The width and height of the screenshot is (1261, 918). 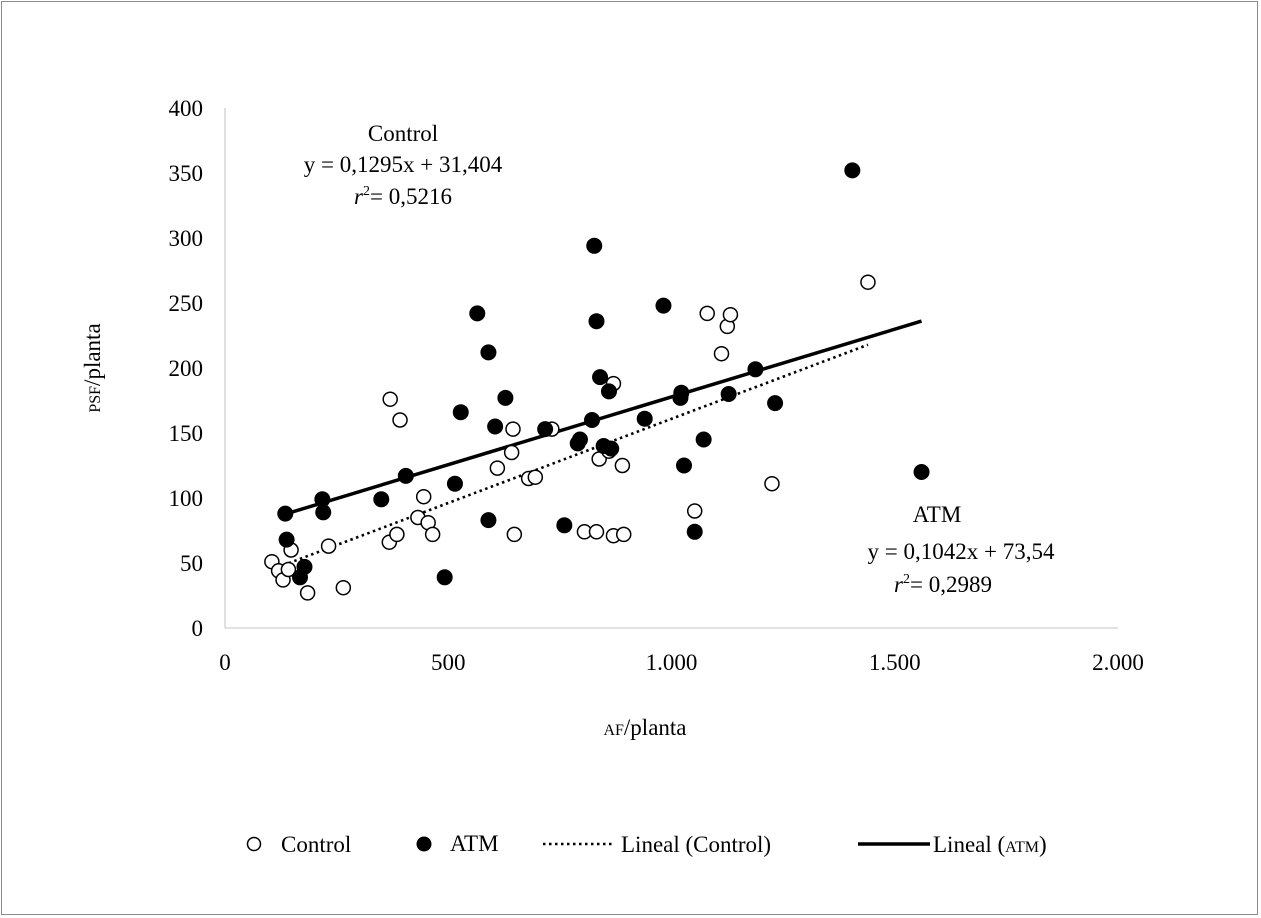 I want to click on legend-symbol-control, so click(x=254, y=844).